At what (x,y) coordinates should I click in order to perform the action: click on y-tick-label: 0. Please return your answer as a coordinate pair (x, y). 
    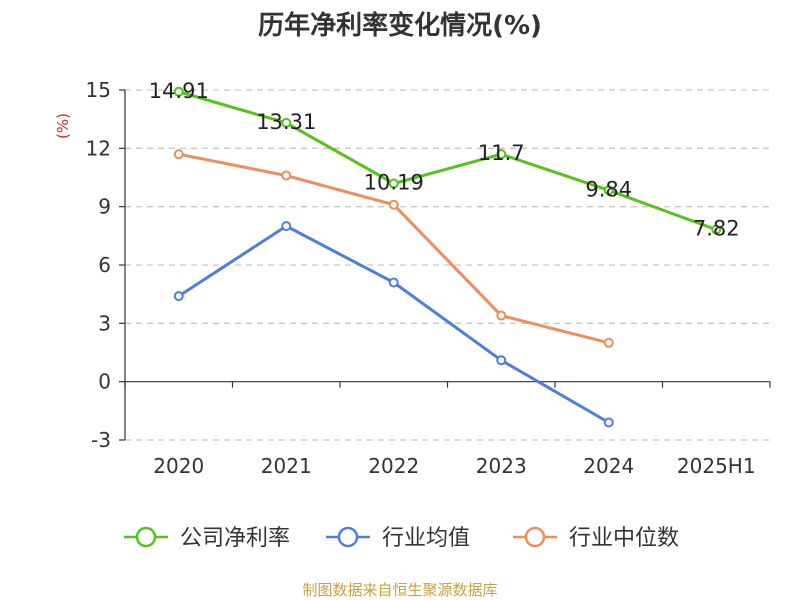
    Looking at the image, I should click on (104, 382).